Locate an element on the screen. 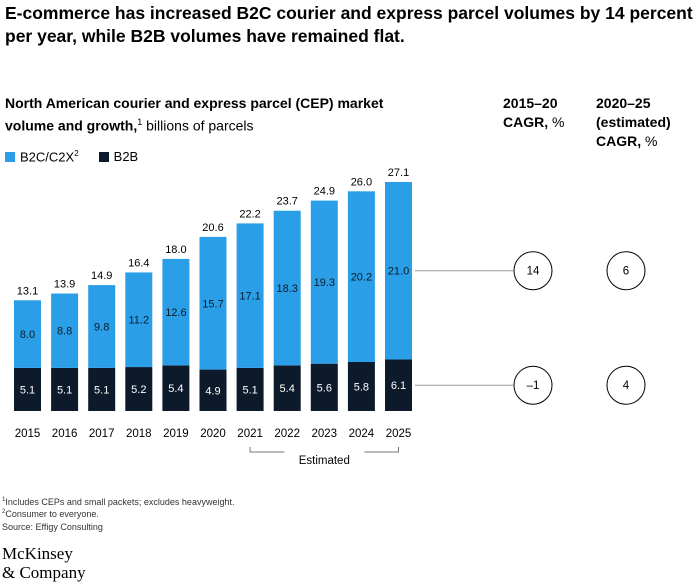 This screenshot has height=585, width=700. legend-label-b2c-sup: 2 is located at coordinates (76, 153).